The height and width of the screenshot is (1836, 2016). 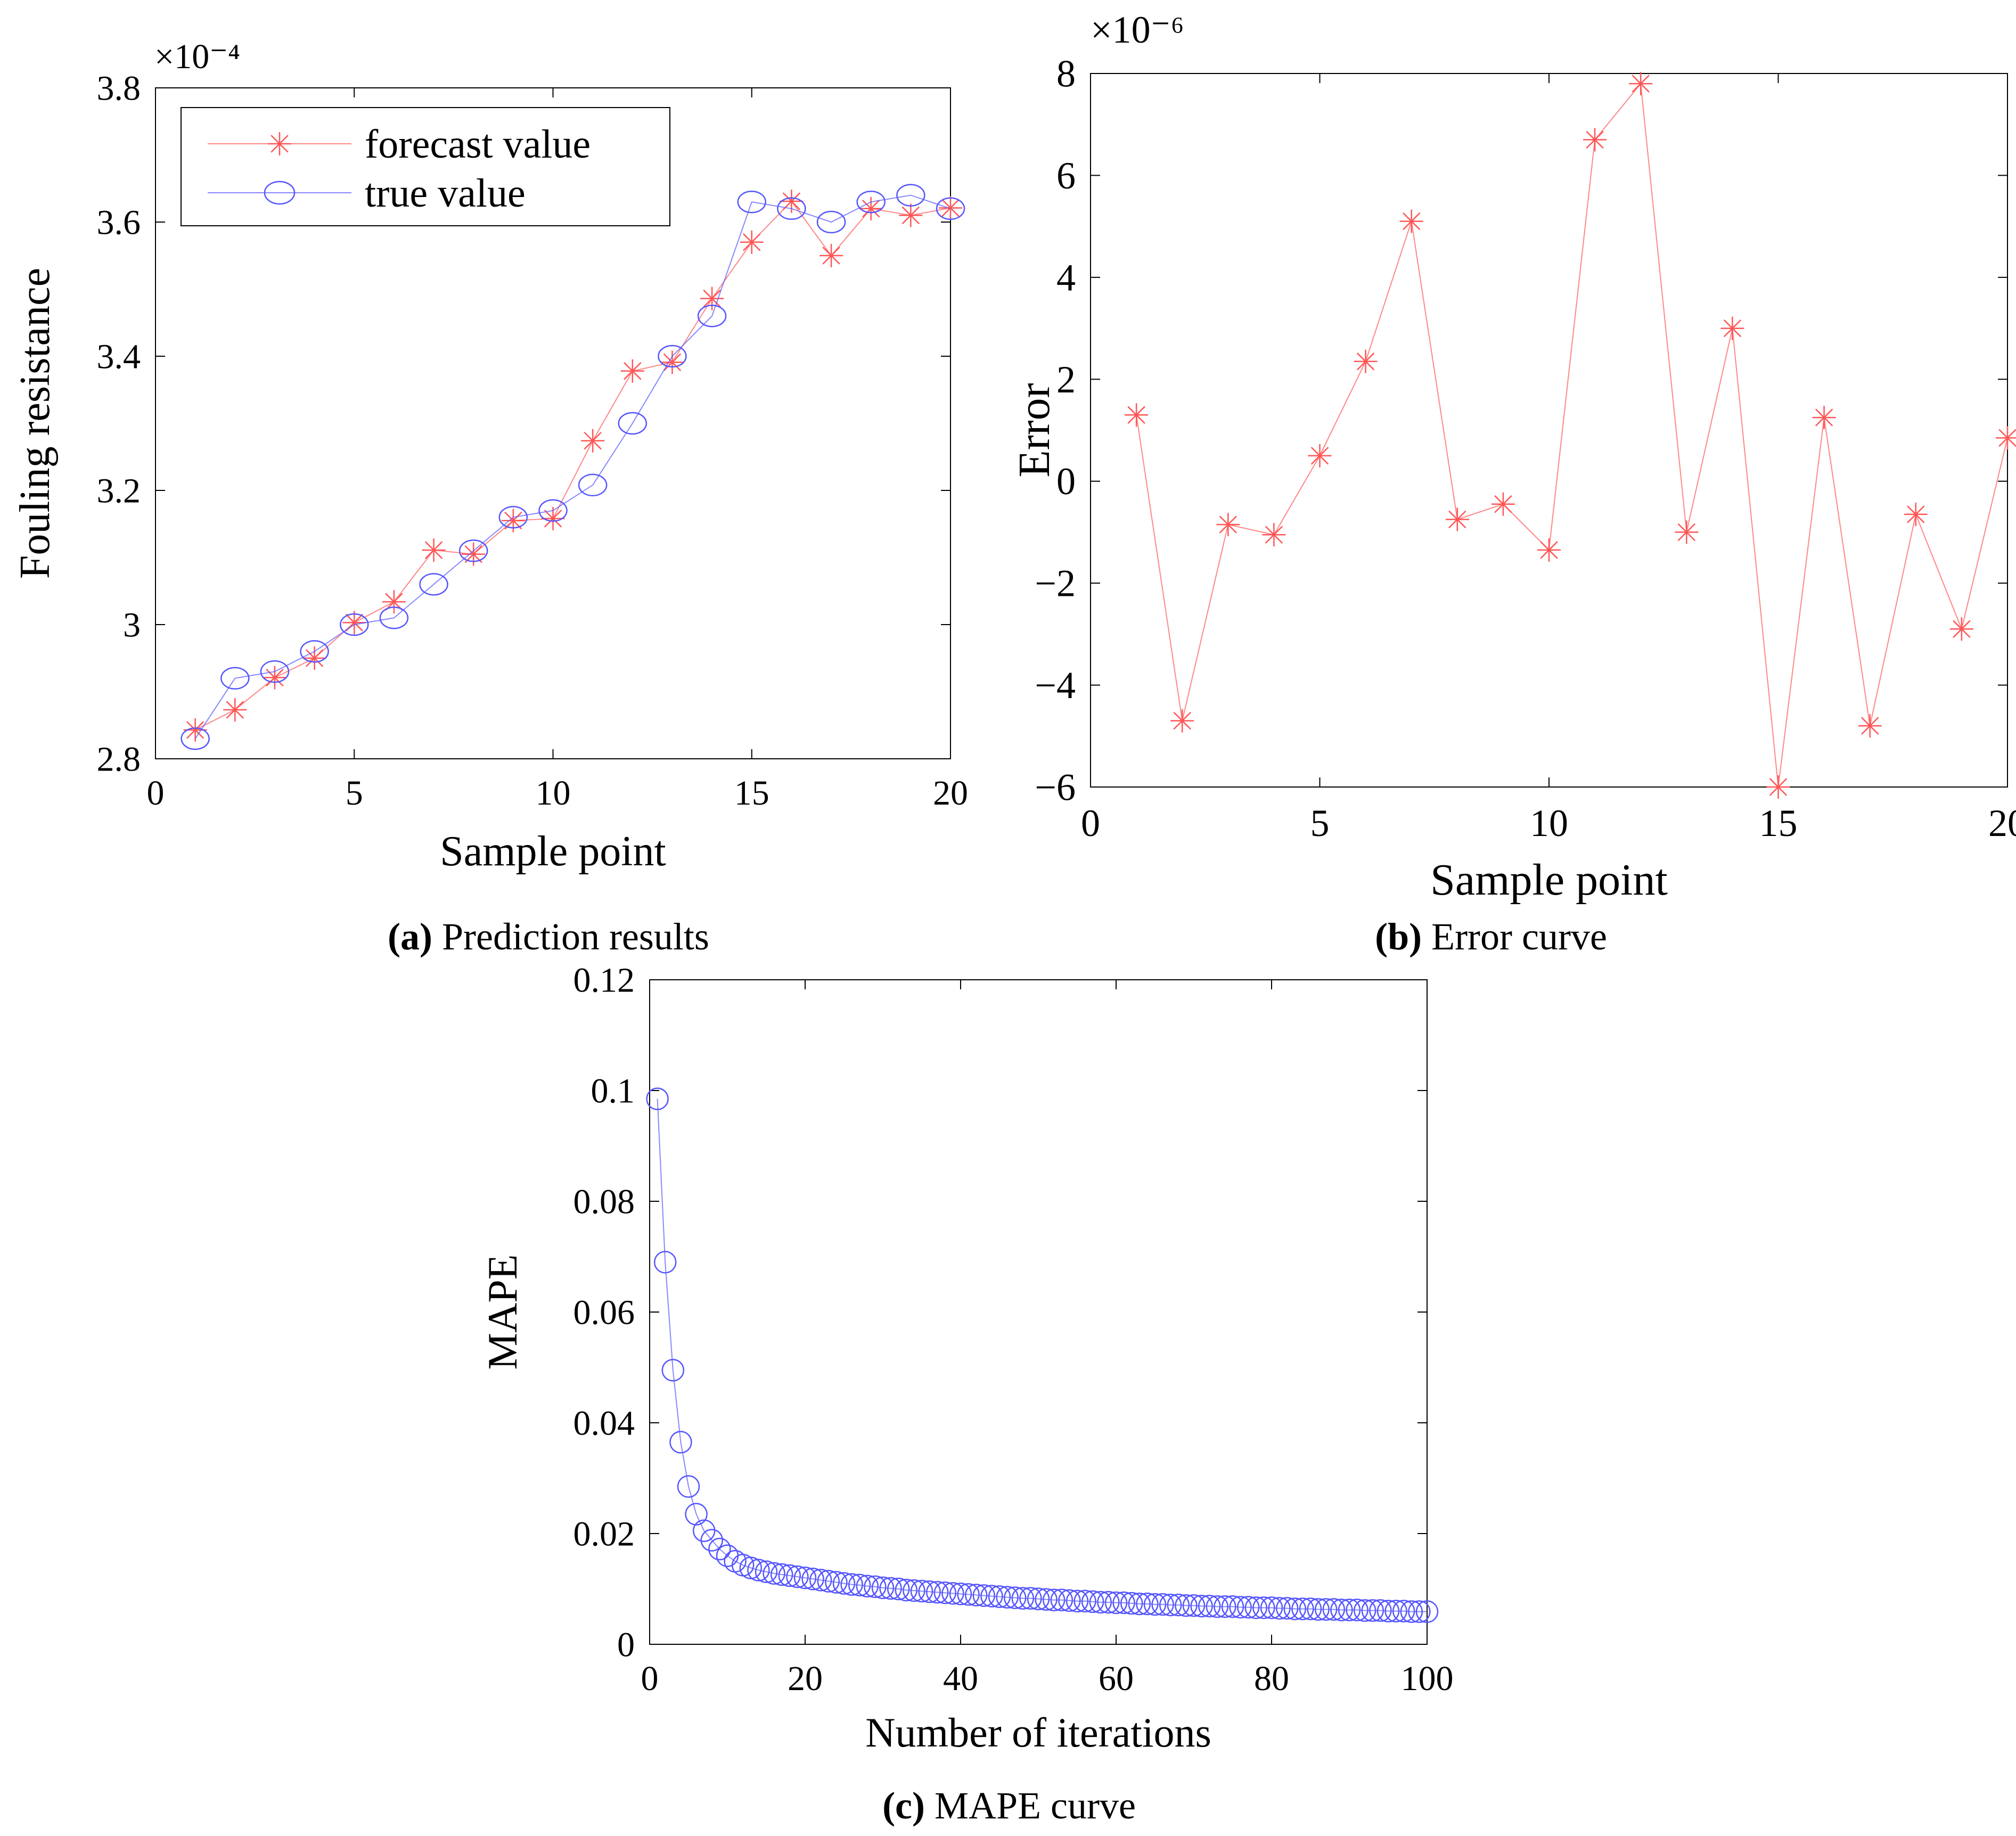 I want to click on y-tick-label: −4, so click(x=1055, y=685).